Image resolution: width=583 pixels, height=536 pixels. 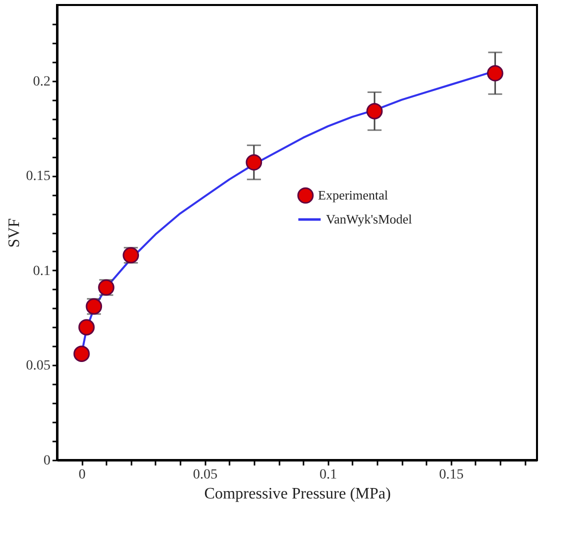 I want to click on y-tick-label: 0.2, so click(x=41, y=82).